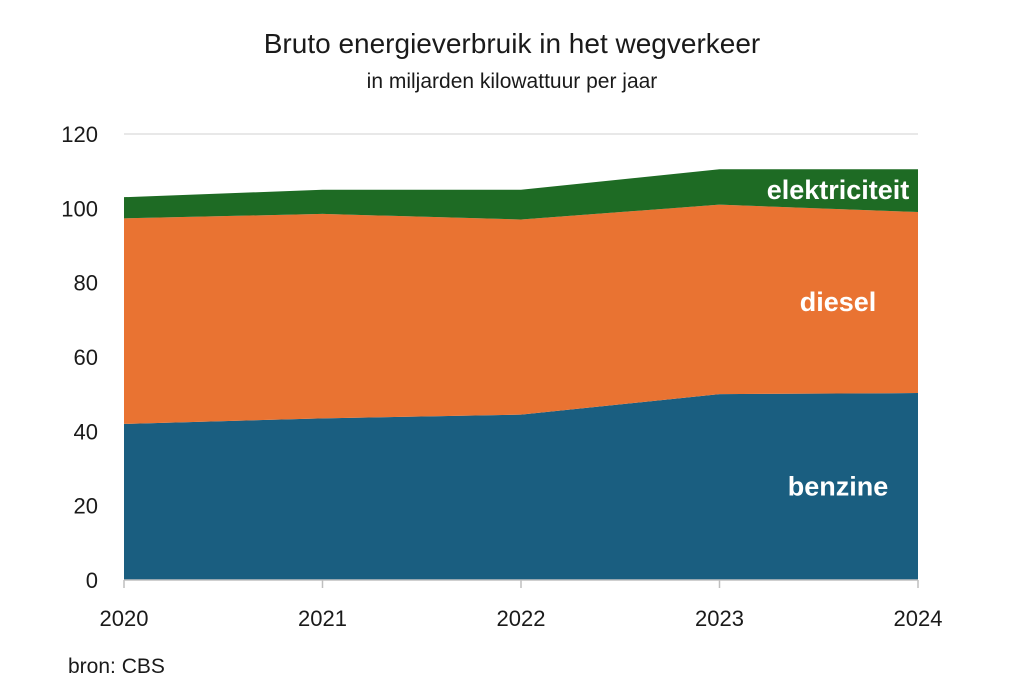  I want to click on x-tick-label: 2020, so click(124, 618).